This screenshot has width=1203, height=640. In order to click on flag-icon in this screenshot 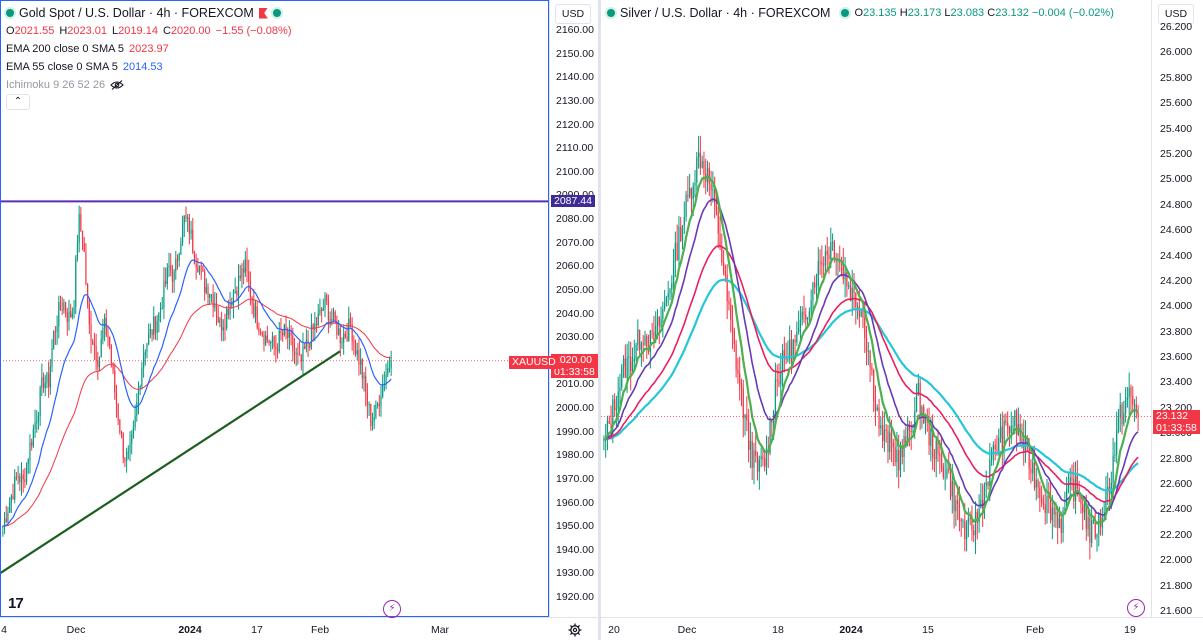, I will do `click(263, 13)`.